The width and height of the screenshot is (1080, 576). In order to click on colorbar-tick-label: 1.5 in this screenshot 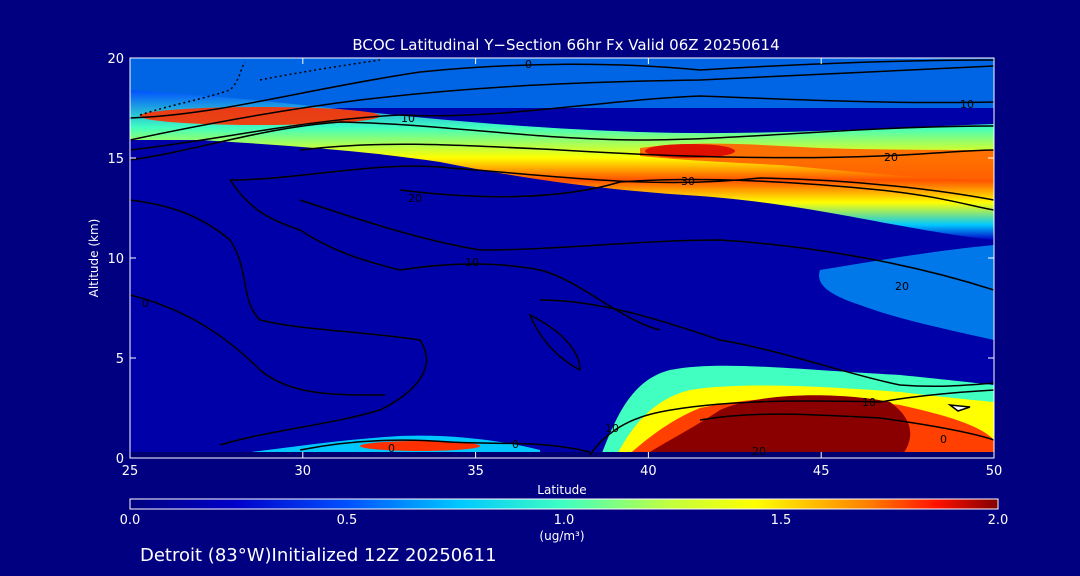, I will do `click(781, 520)`.